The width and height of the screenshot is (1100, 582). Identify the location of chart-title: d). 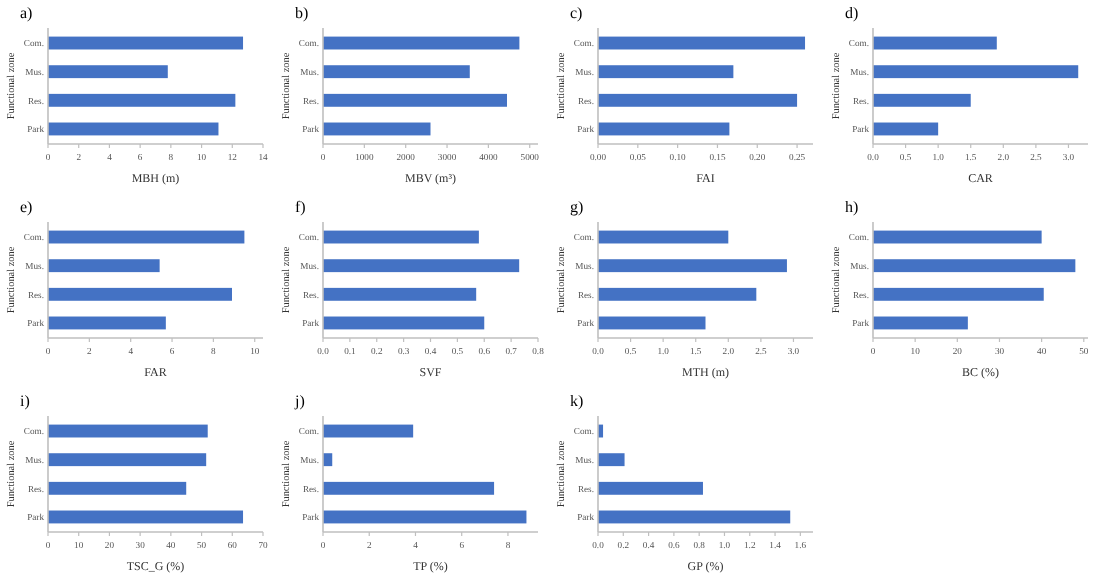
(852, 13).